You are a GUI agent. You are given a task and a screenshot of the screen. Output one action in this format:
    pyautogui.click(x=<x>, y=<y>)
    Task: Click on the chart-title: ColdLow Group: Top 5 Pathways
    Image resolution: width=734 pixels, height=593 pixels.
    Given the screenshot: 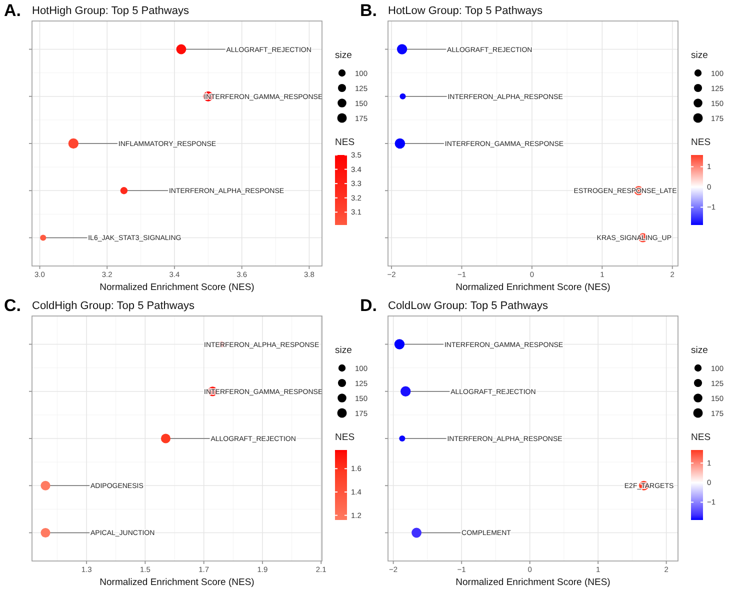 What is the action you would take?
    pyautogui.click(x=468, y=306)
    